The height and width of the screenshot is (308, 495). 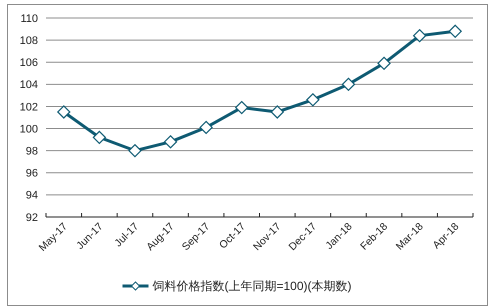 What do you see at coordinates (32, 174) in the screenshot?
I see `y-tick-label: 96` at bounding box center [32, 174].